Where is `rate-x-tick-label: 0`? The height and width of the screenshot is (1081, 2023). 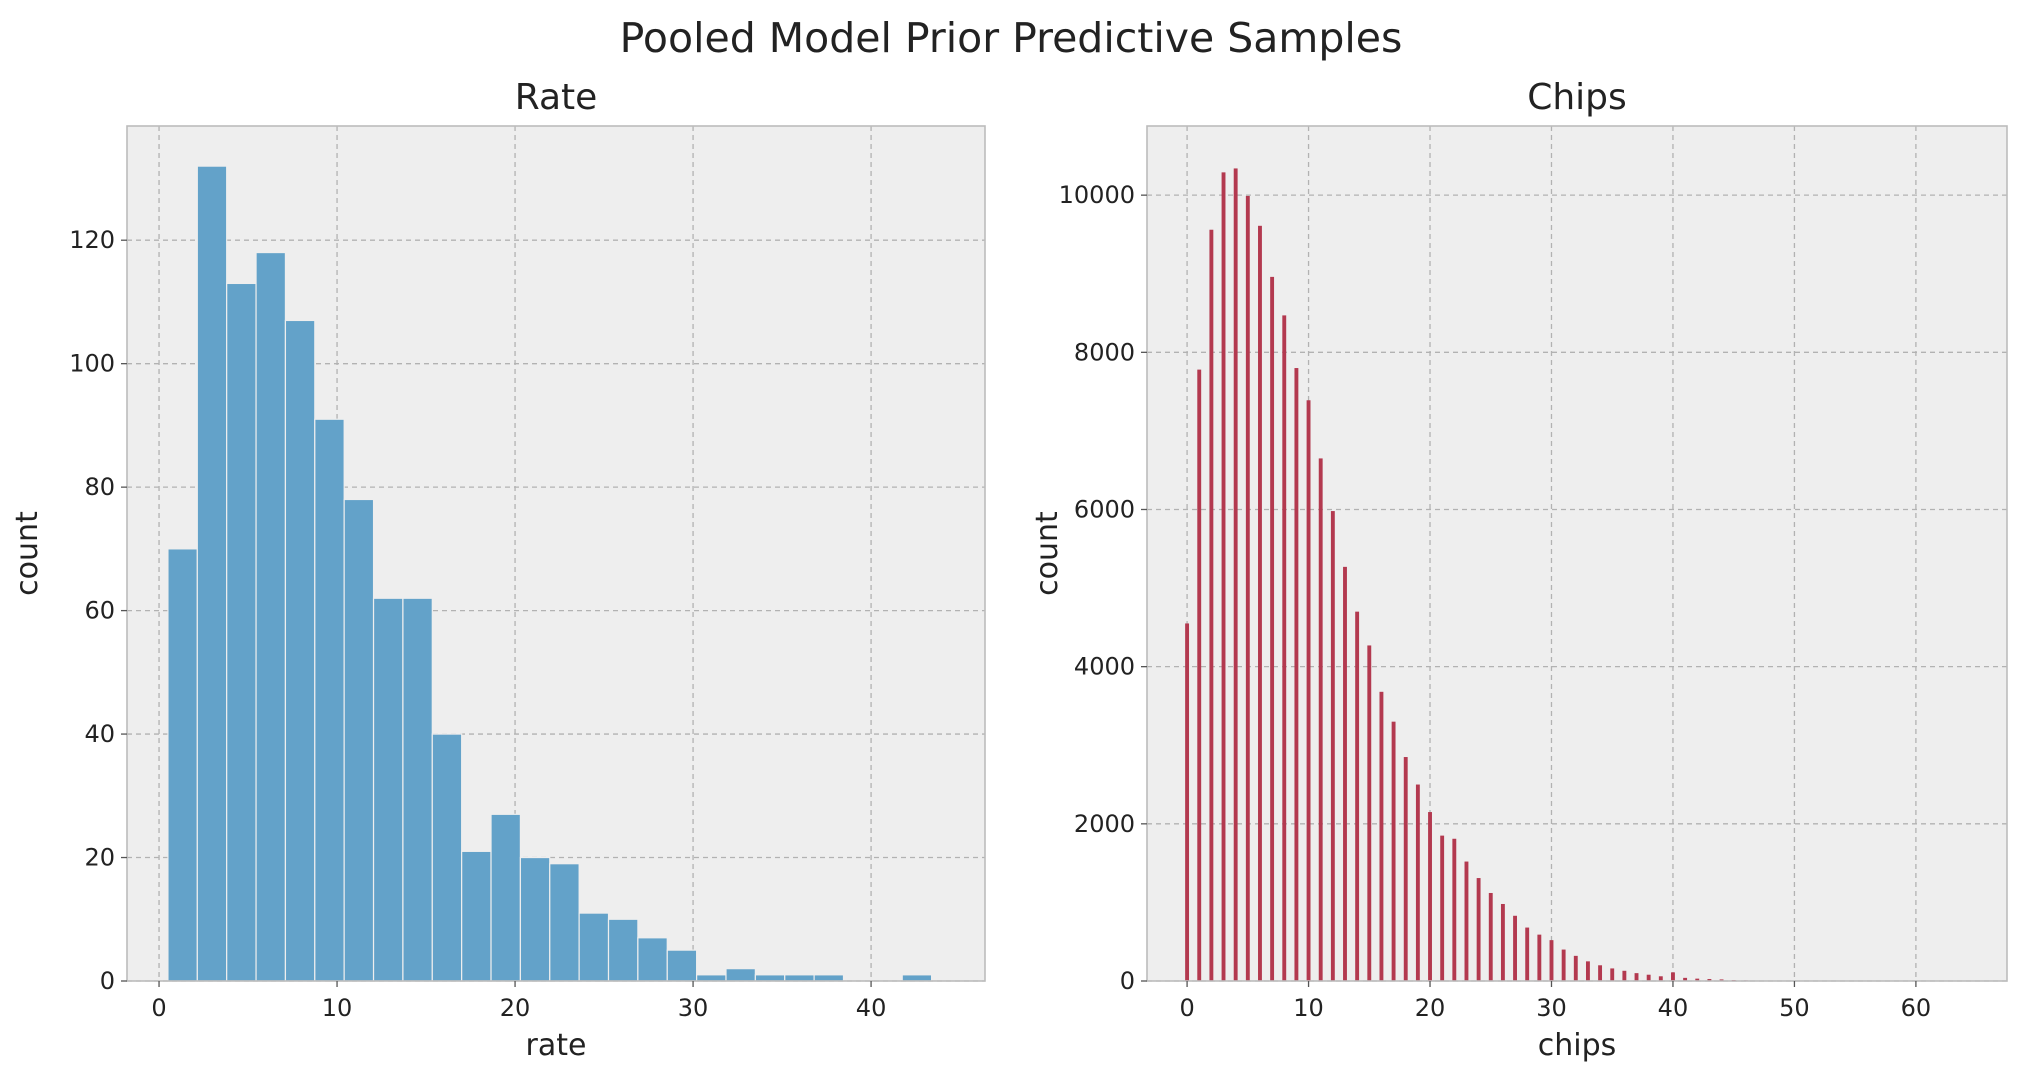
rate-x-tick-label: 0 is located at coordinates (158, 1008).